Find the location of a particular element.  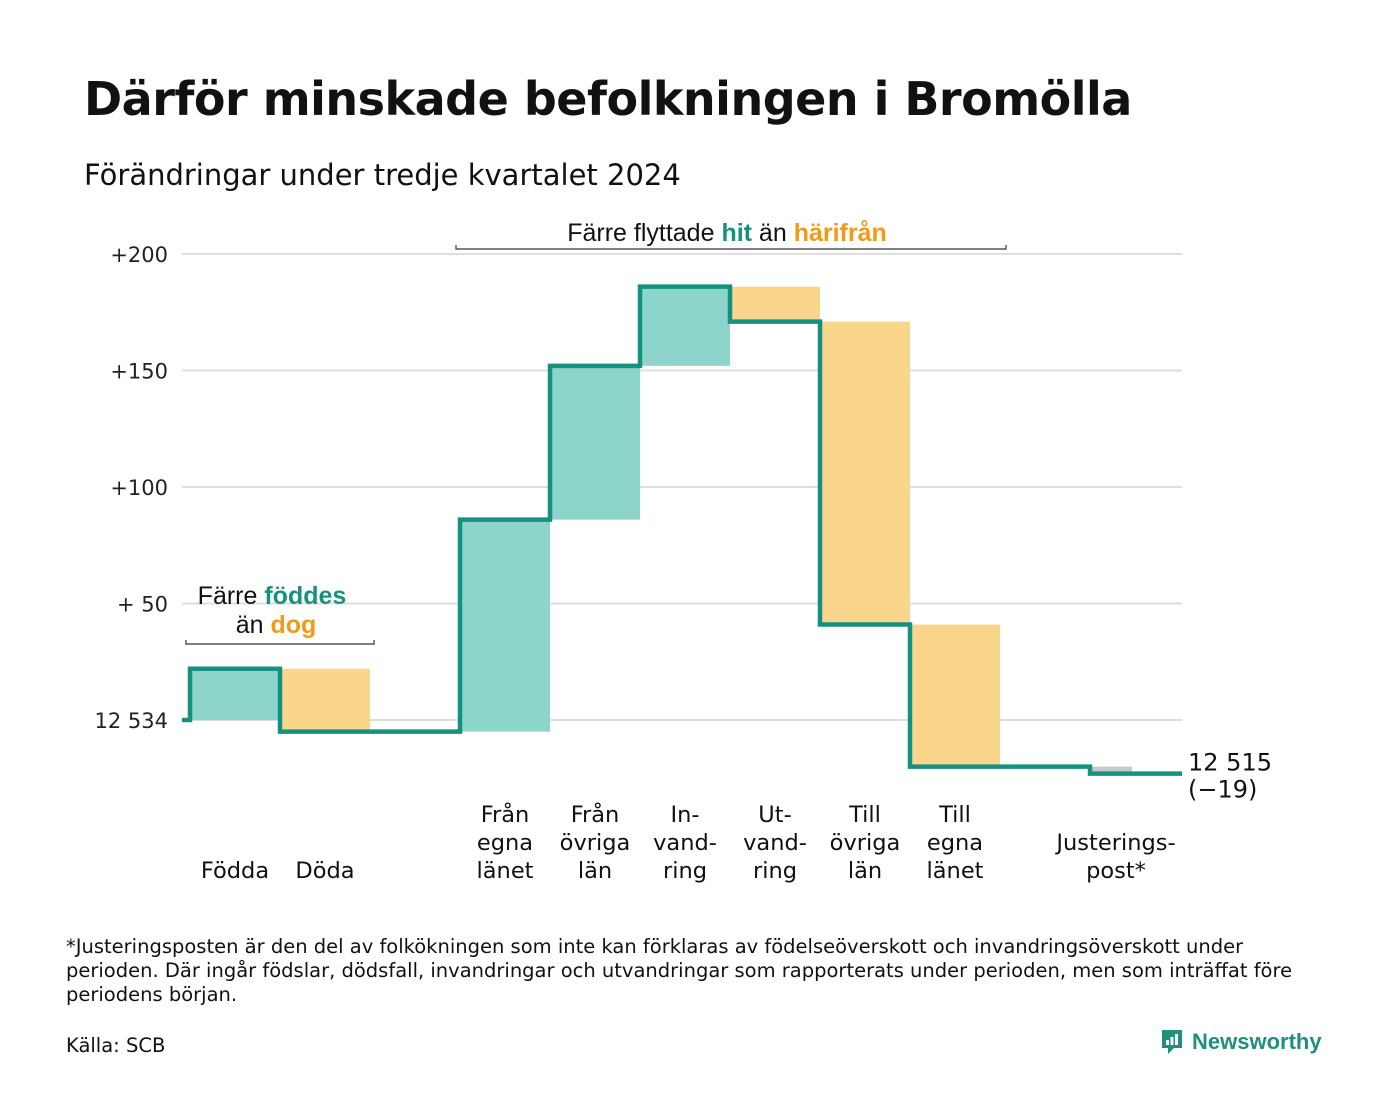

annotation-moves-bracket is located at coordinates (731, 247).